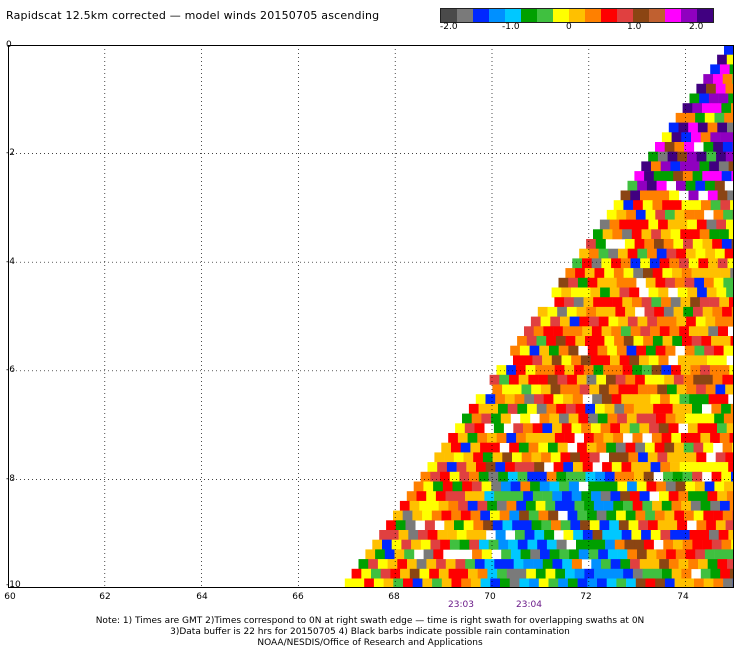 This screenshot has height=650, width=740. Describe the element at coordinates (10, 597) in the screenshot. I see `x-tick-label: 60` at that location.